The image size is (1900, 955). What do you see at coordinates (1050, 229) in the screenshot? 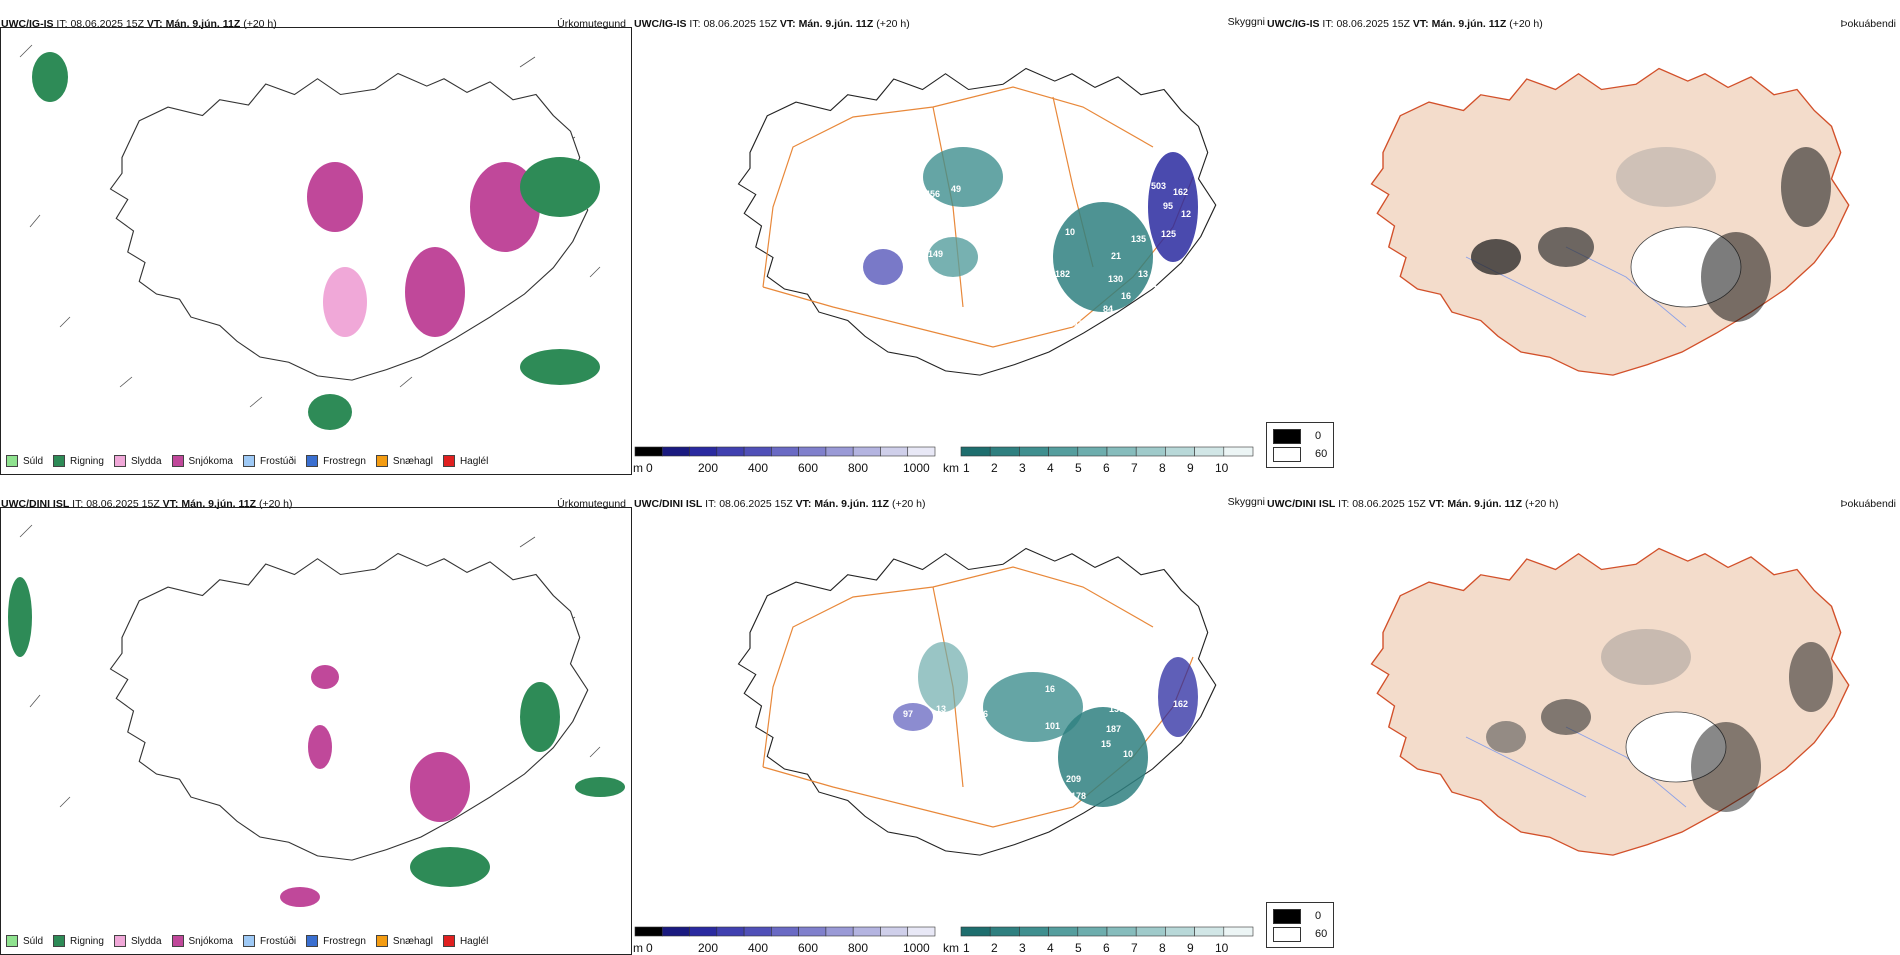
I see `svg-text: 238` at bounding box center [1050, 229].